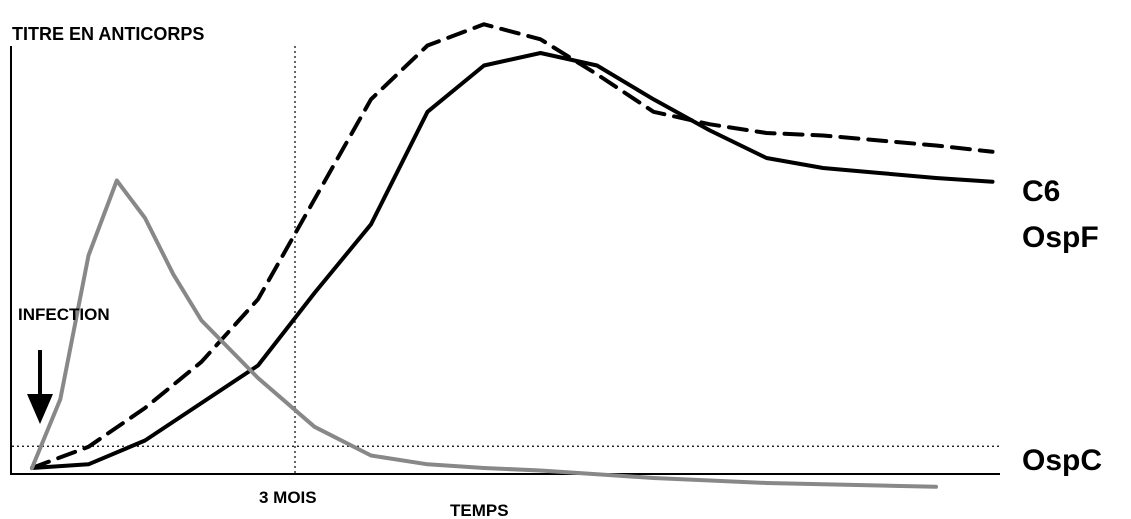 The image size is (1131, 519). What do you see at coordinates (108, 34) in the screenshot?
I see `y-axis-label: TITRE EN ANTICORPS` at bounding box center [108, 34].